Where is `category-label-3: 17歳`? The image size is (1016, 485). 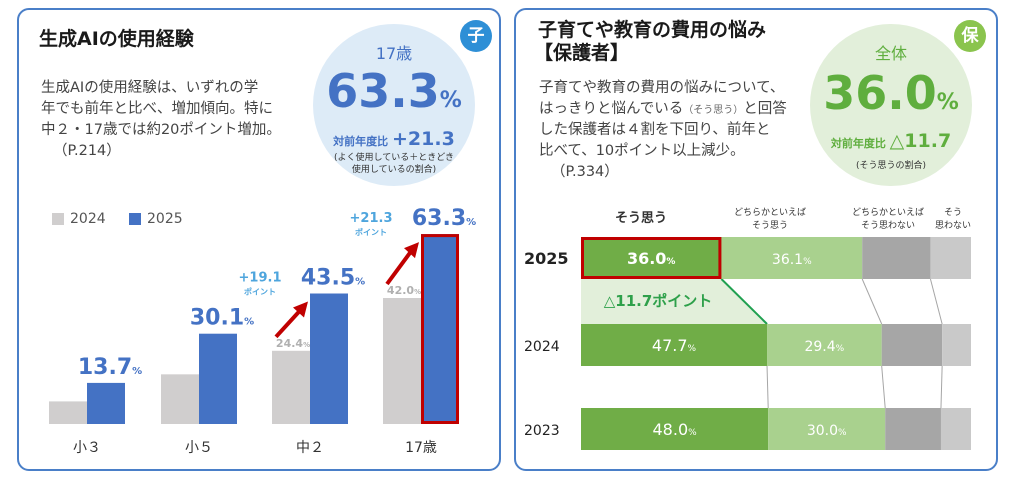
category-label-3: 17歳 is located at coordinates (421, 448).